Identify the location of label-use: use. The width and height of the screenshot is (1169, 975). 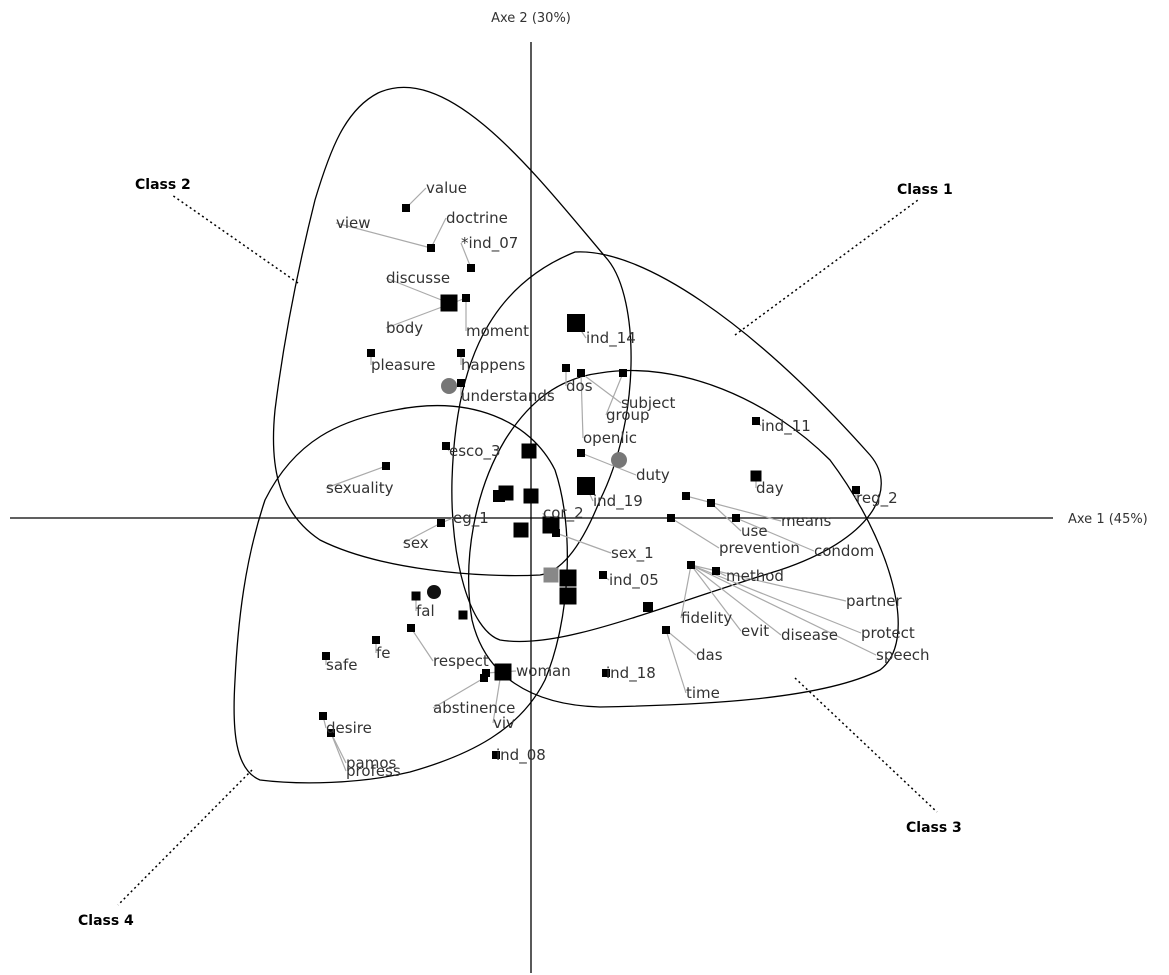
(754, 531).